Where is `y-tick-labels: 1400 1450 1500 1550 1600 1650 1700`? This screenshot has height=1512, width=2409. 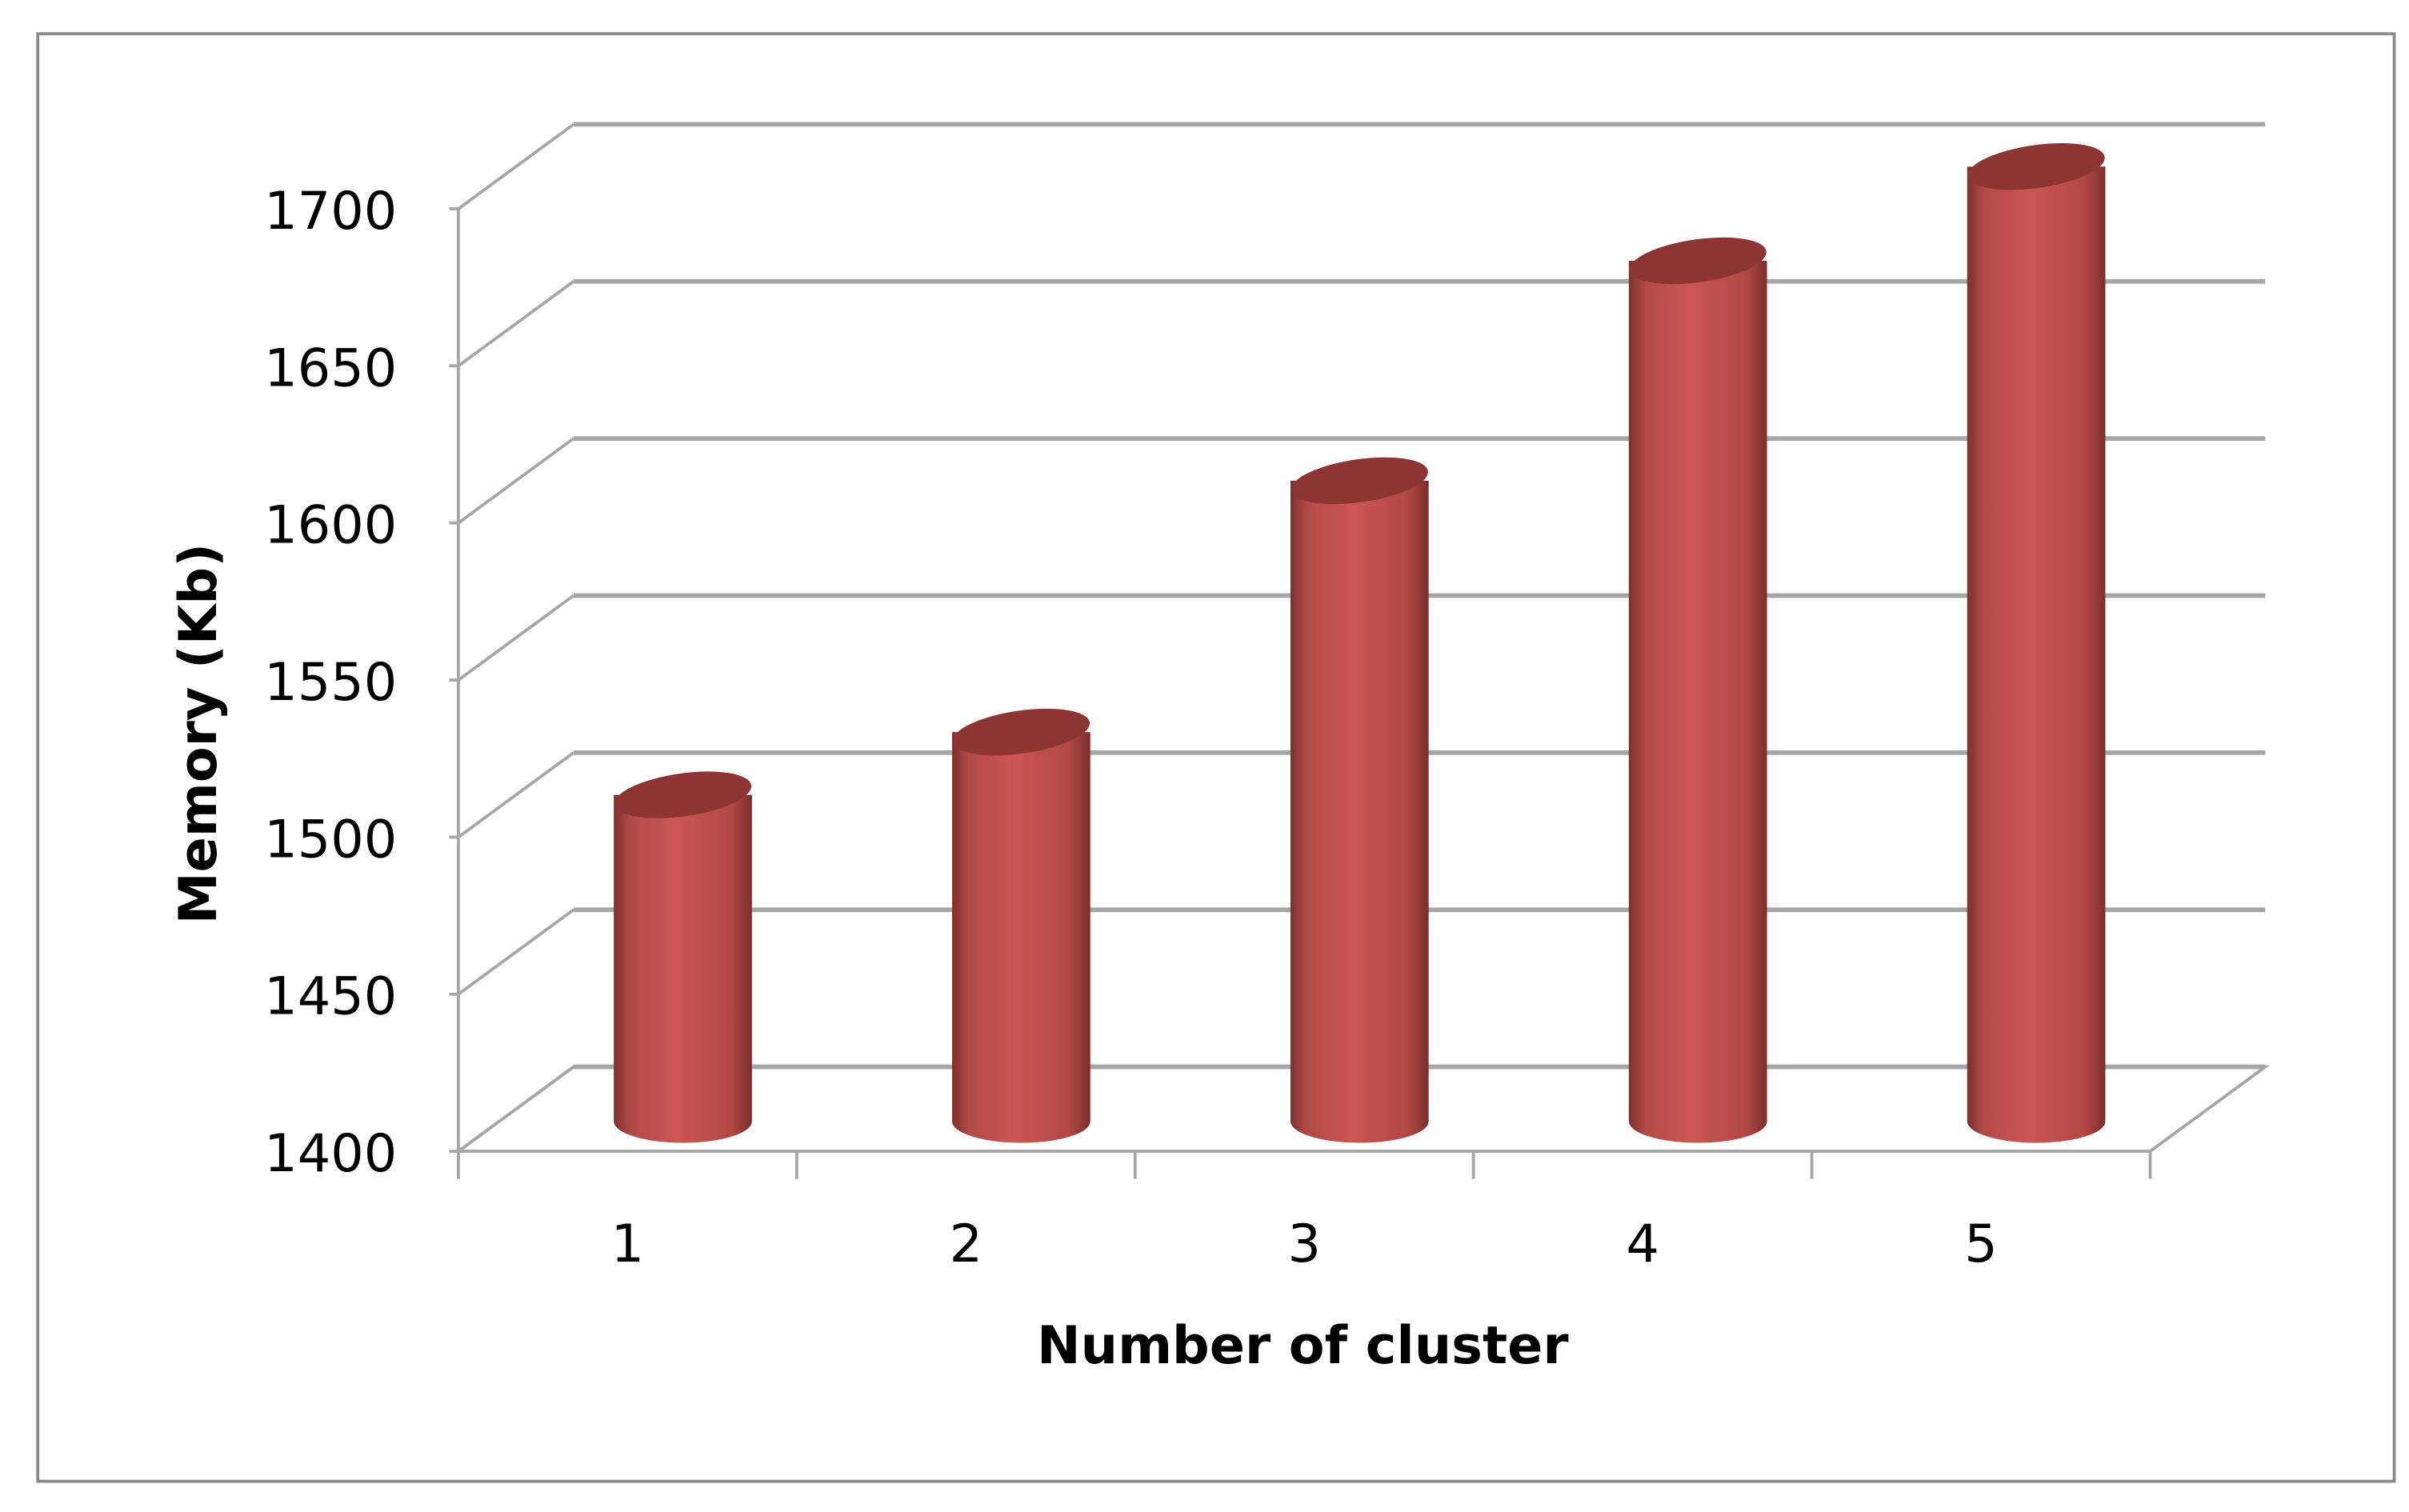
y-tick-labels: 1400 1450 1500 1550 1600 1650 1700 is located at coordinates (331, 682).